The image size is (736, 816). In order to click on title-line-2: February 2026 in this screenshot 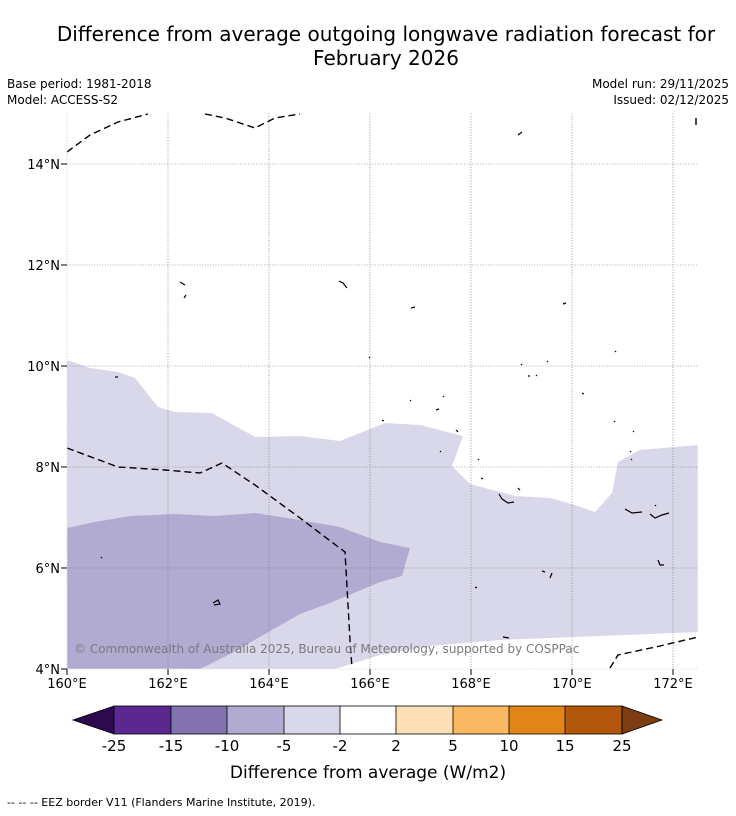, I will do `click(386, 58)`.